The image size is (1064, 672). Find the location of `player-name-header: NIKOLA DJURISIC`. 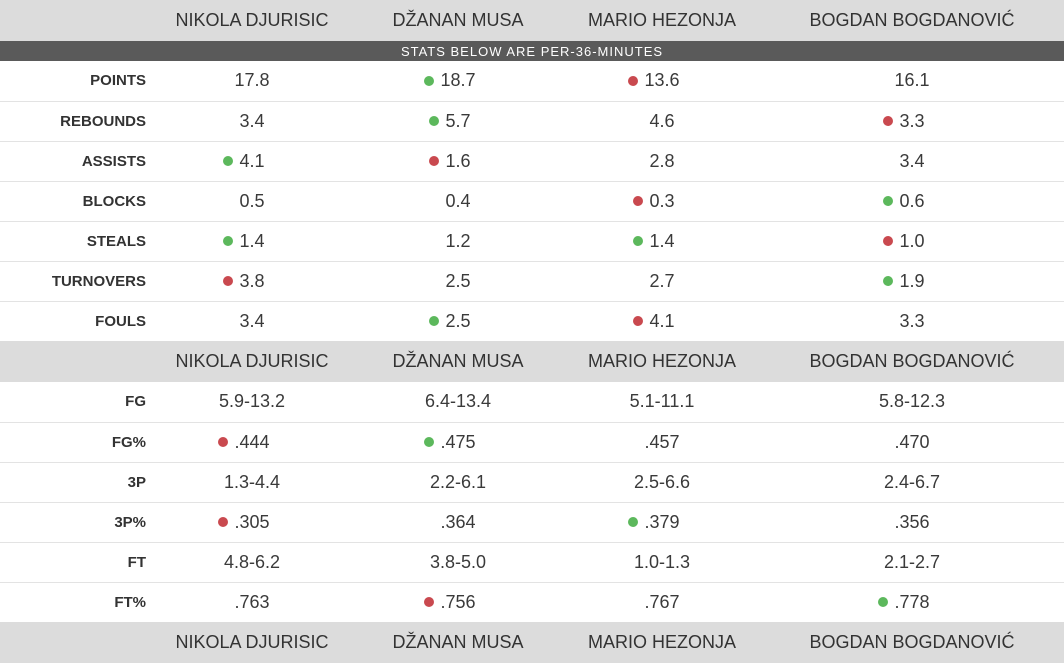

player-name-header: NIKOLA DJURISIC is located at coordinates (252, 361).